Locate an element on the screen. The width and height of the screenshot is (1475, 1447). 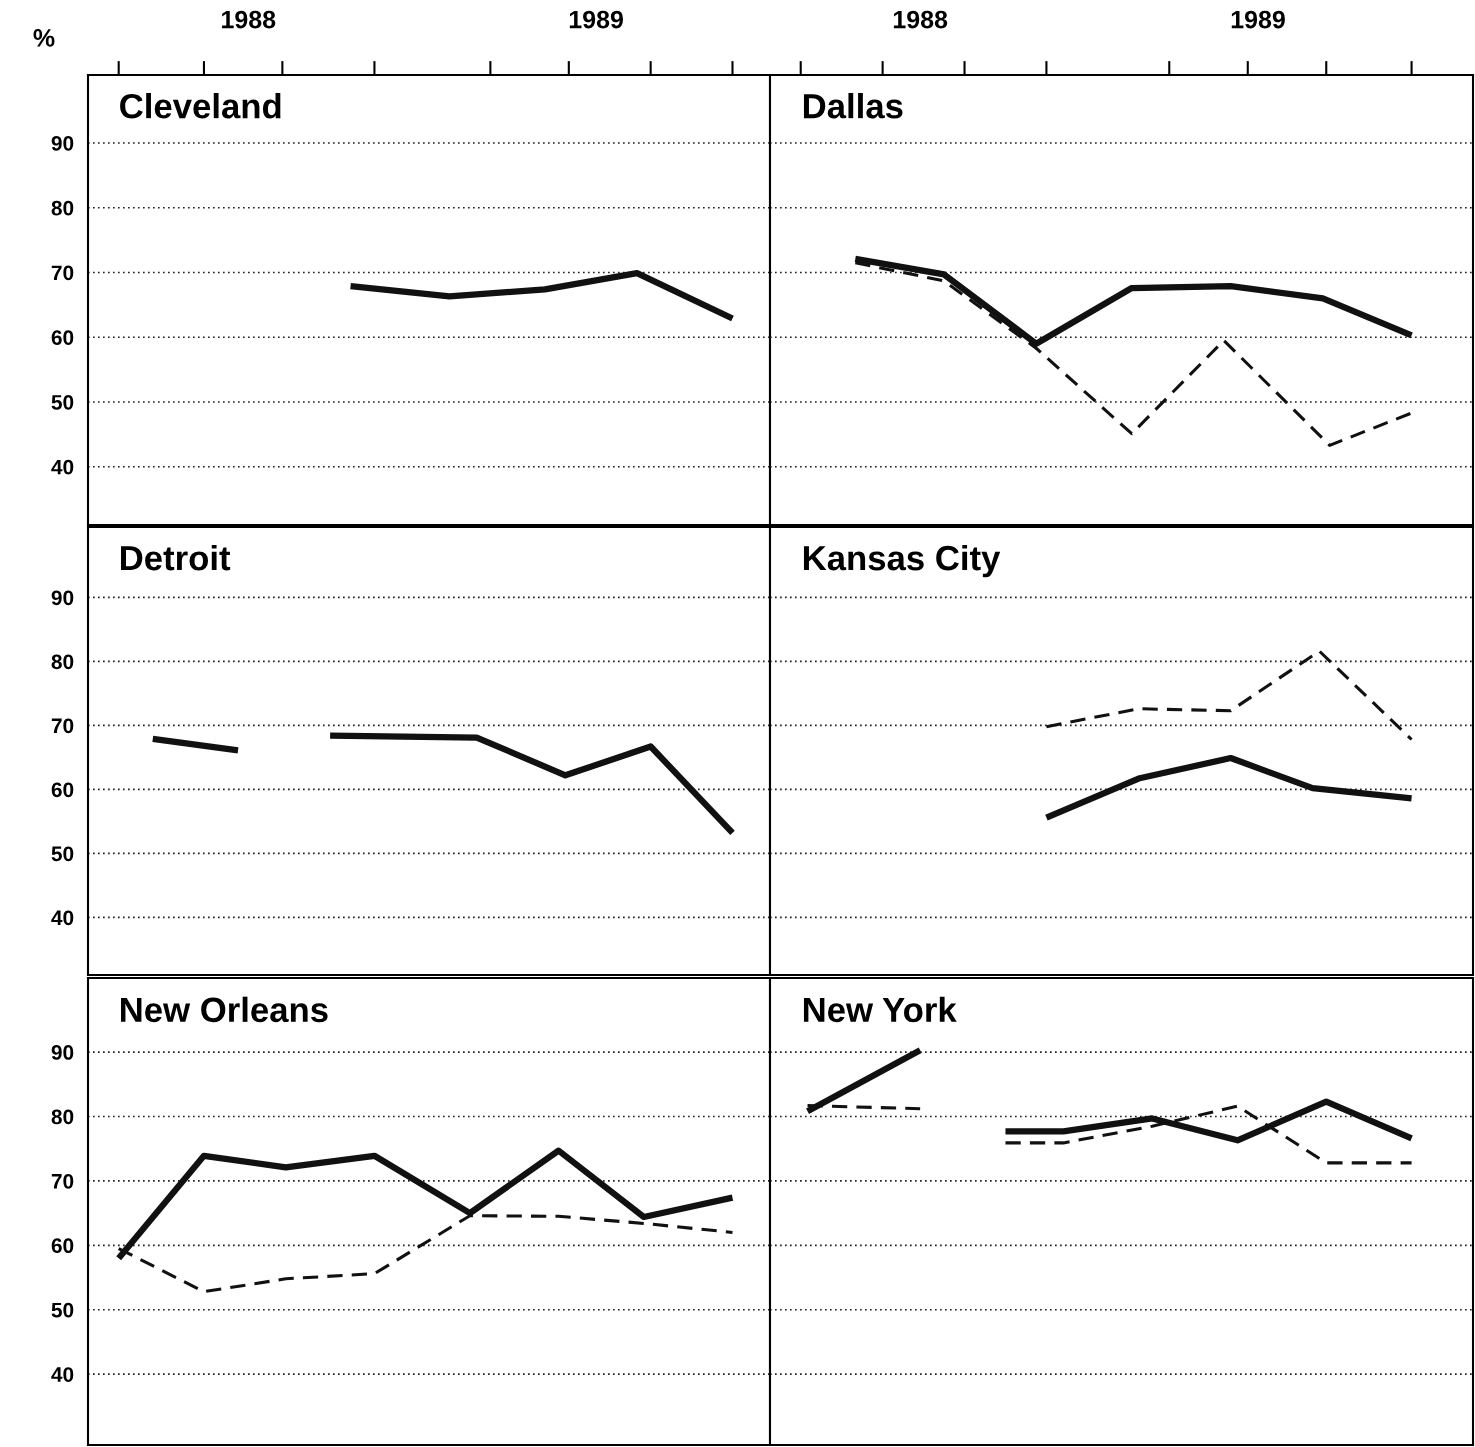
chart-title: Cleveland is located at coordinates (200, 106).